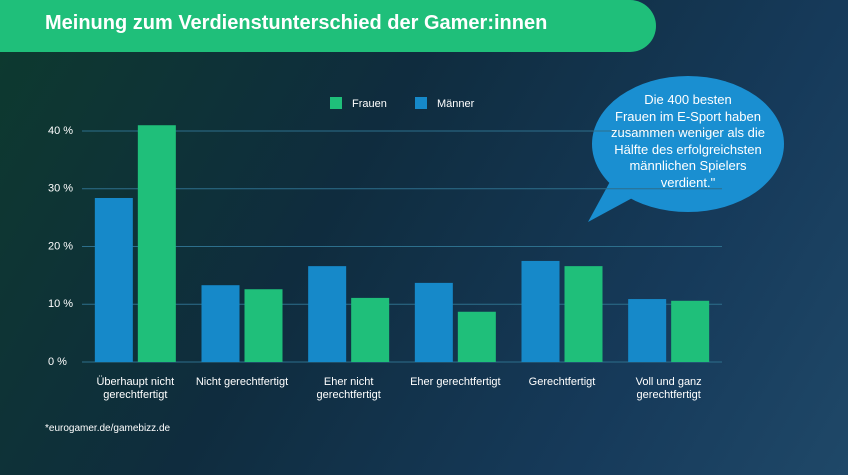  I want to click on x-tick-label: Eher gerechtfertigt, so click(455, 382).